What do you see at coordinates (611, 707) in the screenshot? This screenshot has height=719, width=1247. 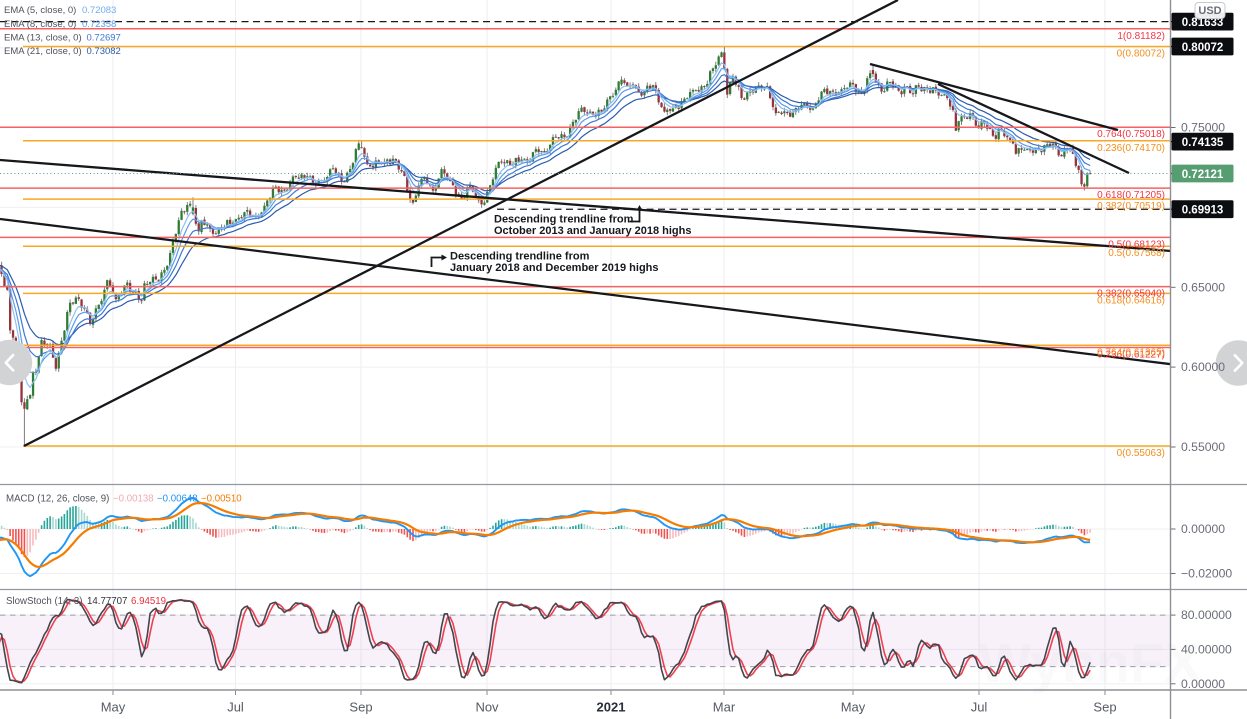 I see `svg-text: 2021` at bounding box center [611, 707].